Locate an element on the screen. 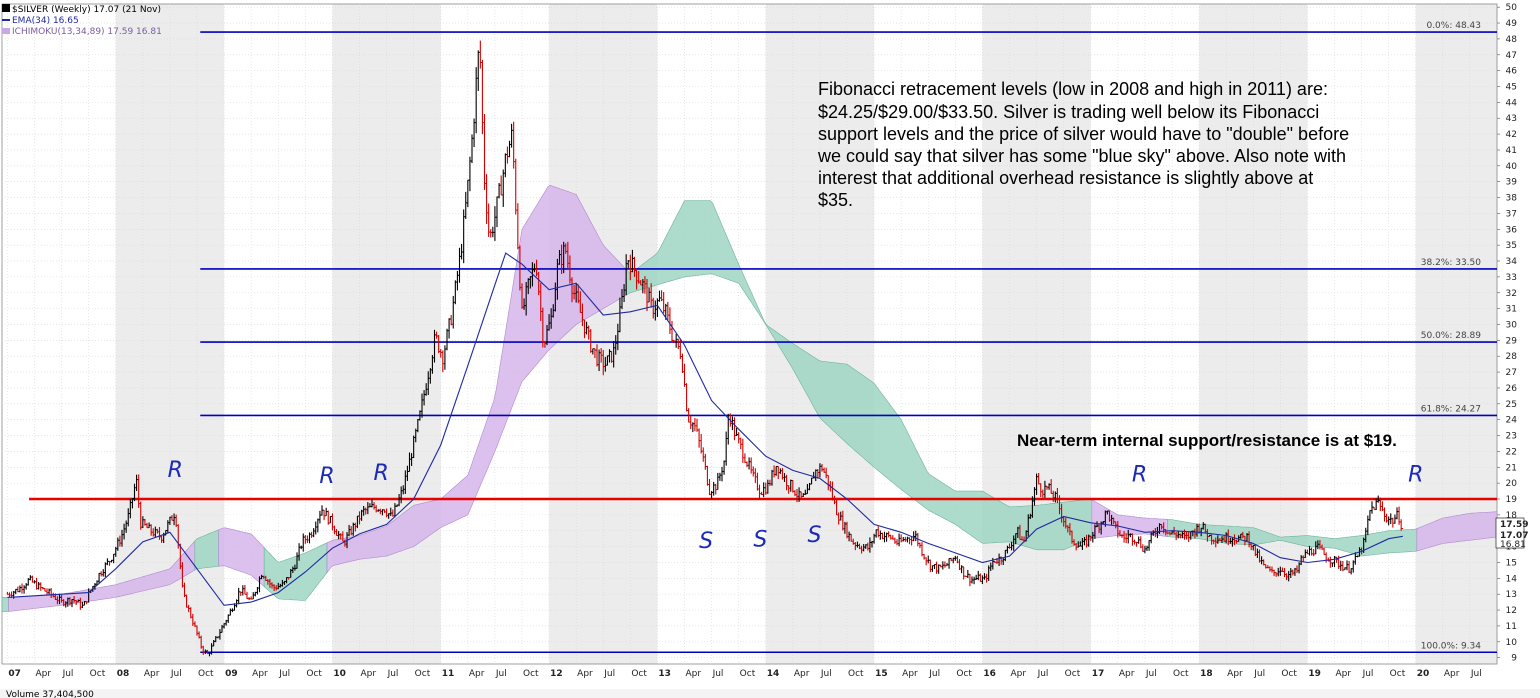 This screenshot has width=1540, height=698. x-tick-label: 11 is located at coordinates (448, 674).